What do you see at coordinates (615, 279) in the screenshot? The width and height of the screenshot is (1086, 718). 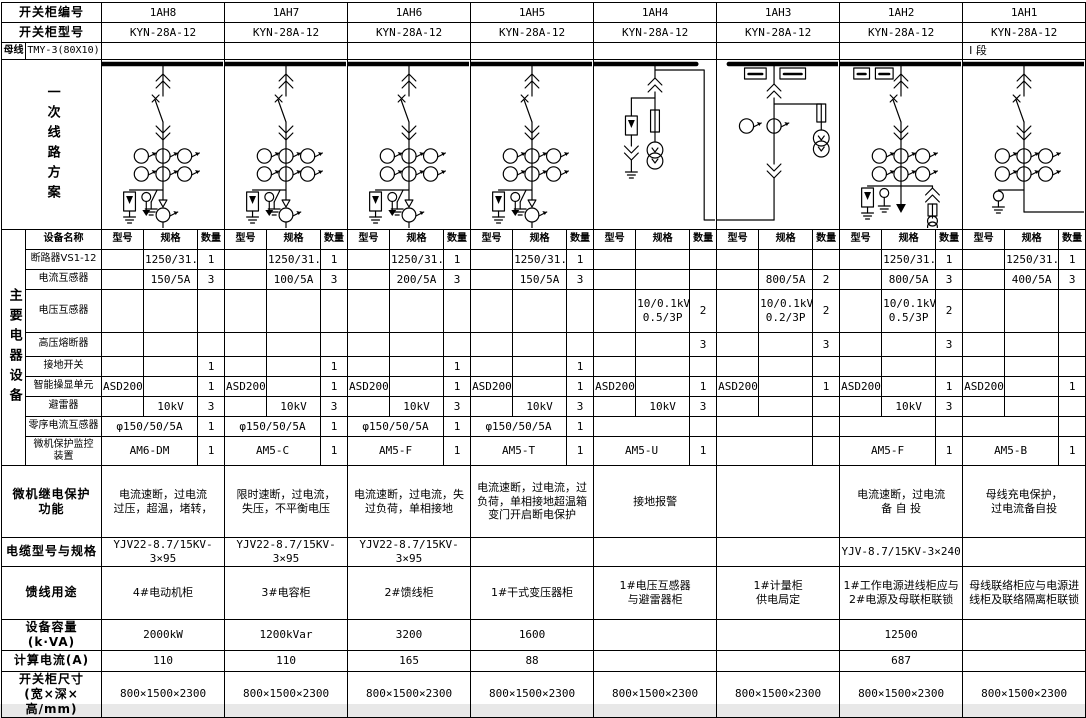 I see `equip-1-model-1AH4` at bounding box center [615, 279].